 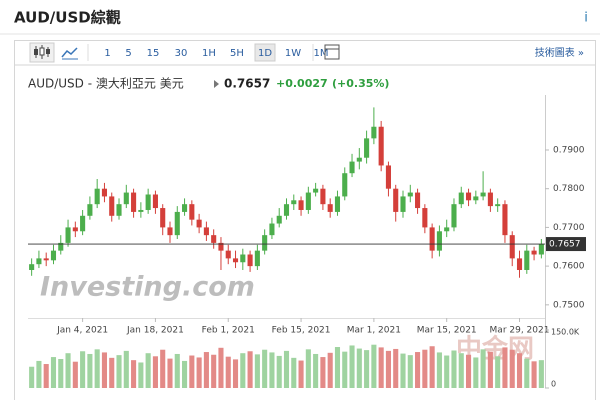 I want to click on interval-button: 5, so click(x=128, y=53).